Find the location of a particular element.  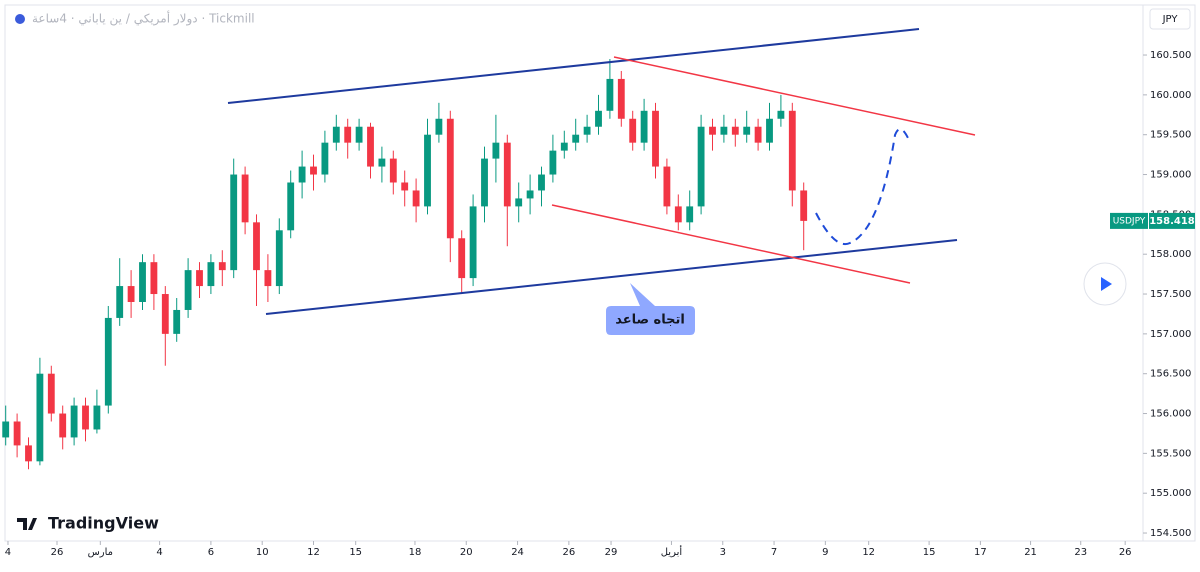

last-price-label: 158.418 is located at coordinates (1172, 221).